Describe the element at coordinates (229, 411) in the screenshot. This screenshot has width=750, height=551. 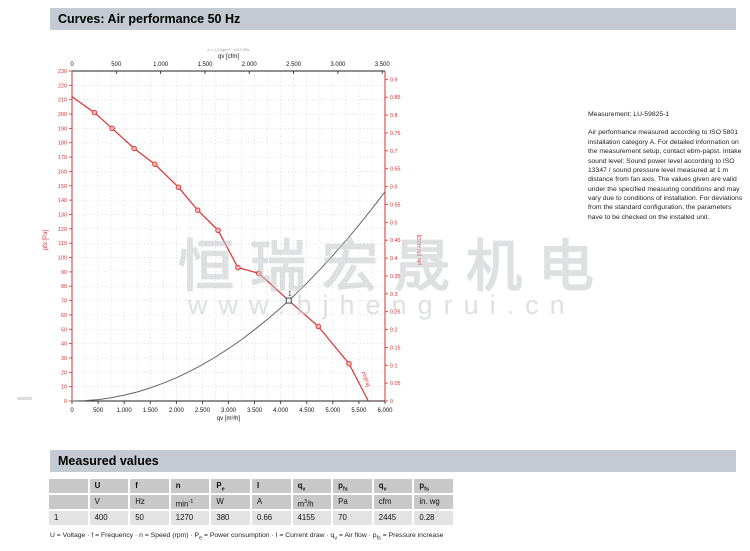
I see `bottom-axis-tick-label: 3.000` at that location.